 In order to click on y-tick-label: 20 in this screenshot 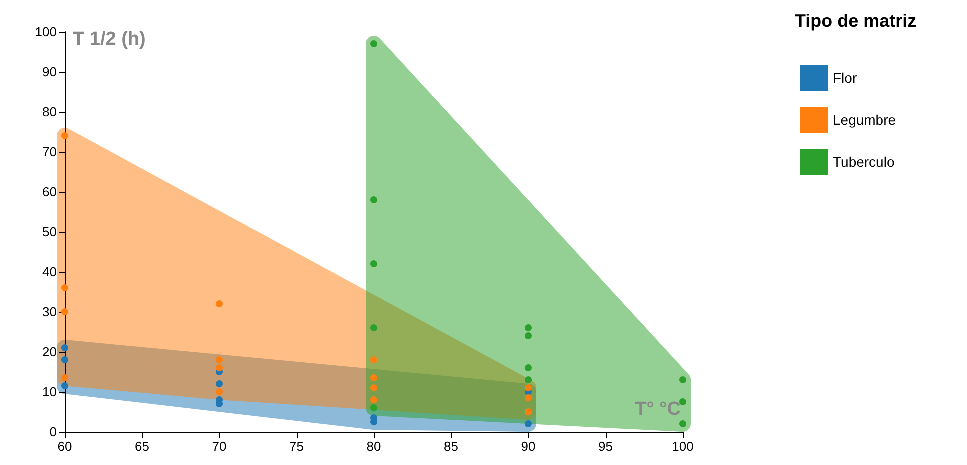, I will do `click(49, 352)`.